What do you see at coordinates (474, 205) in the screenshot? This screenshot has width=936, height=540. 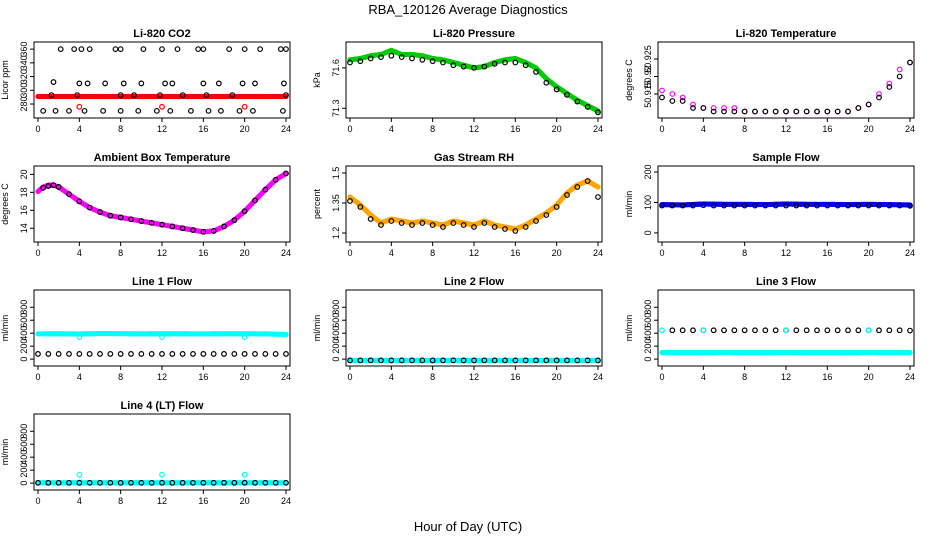 I see `series-orange` at bounding box center [474, 205].